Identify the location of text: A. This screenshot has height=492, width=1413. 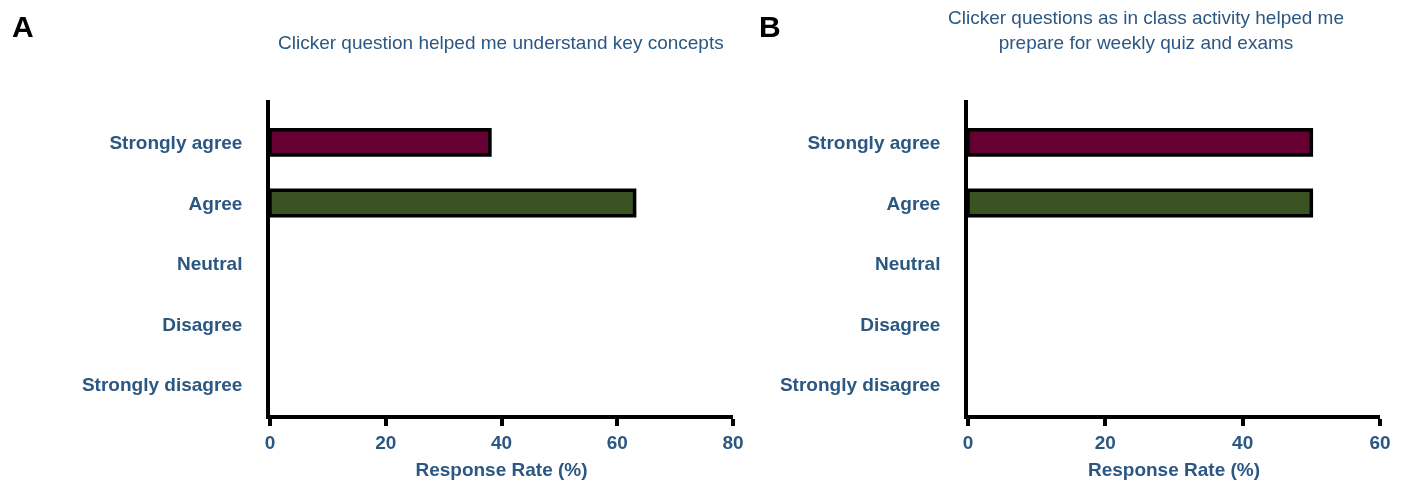
(23, 26).